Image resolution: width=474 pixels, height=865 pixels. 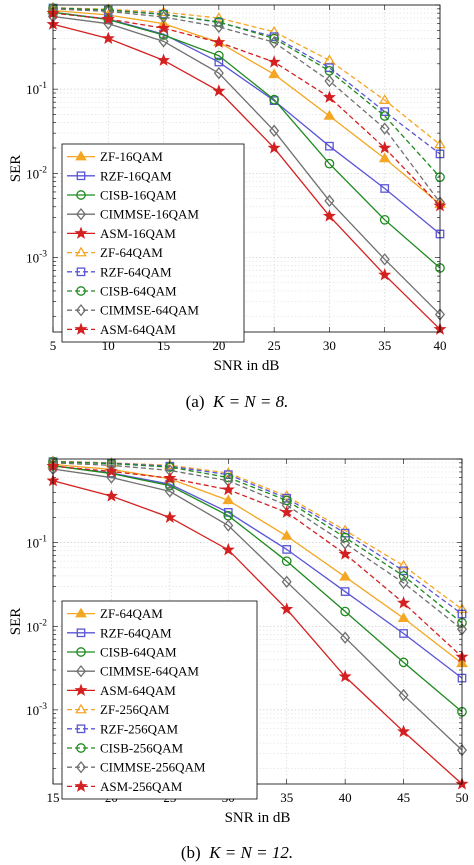 What do you see at coordinates (136, 175) in the screenshot?
I see `legend-label: RZF-16QAM` at bounding box center [136, 175].